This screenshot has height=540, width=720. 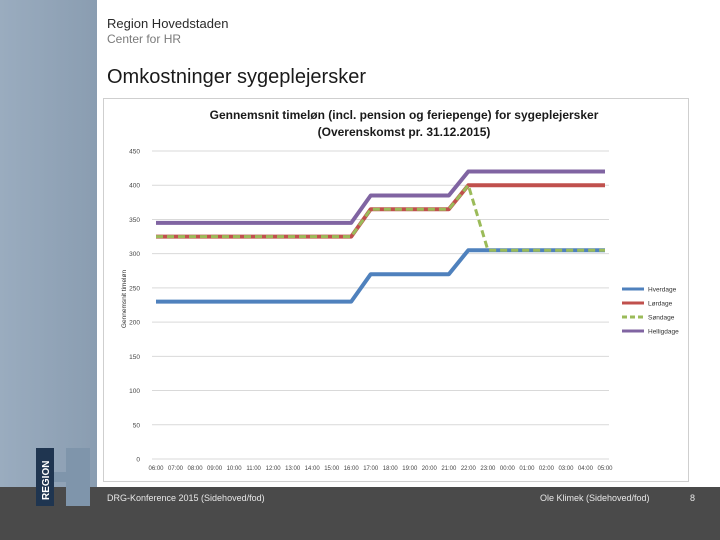 What do you see at coordinates (371, 469) in the screenshot?
I see `x-tick-label: 17:00` at bounding box center [371, 469].